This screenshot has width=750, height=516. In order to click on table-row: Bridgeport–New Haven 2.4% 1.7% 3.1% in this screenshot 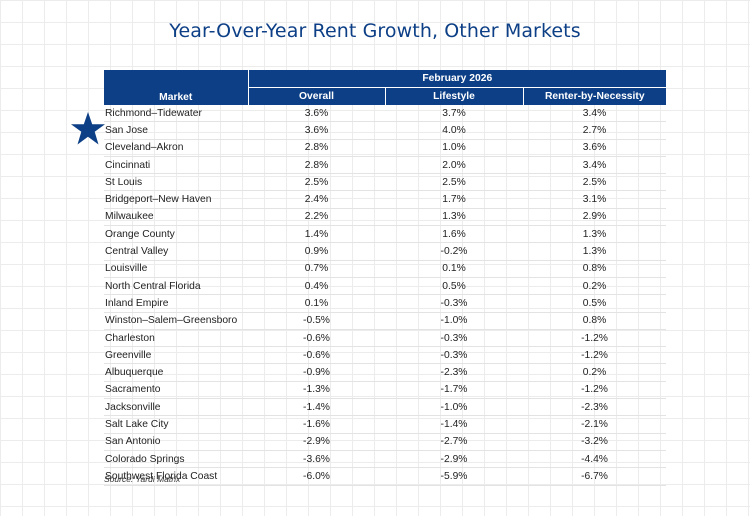, I will do `click(385, 199)`.